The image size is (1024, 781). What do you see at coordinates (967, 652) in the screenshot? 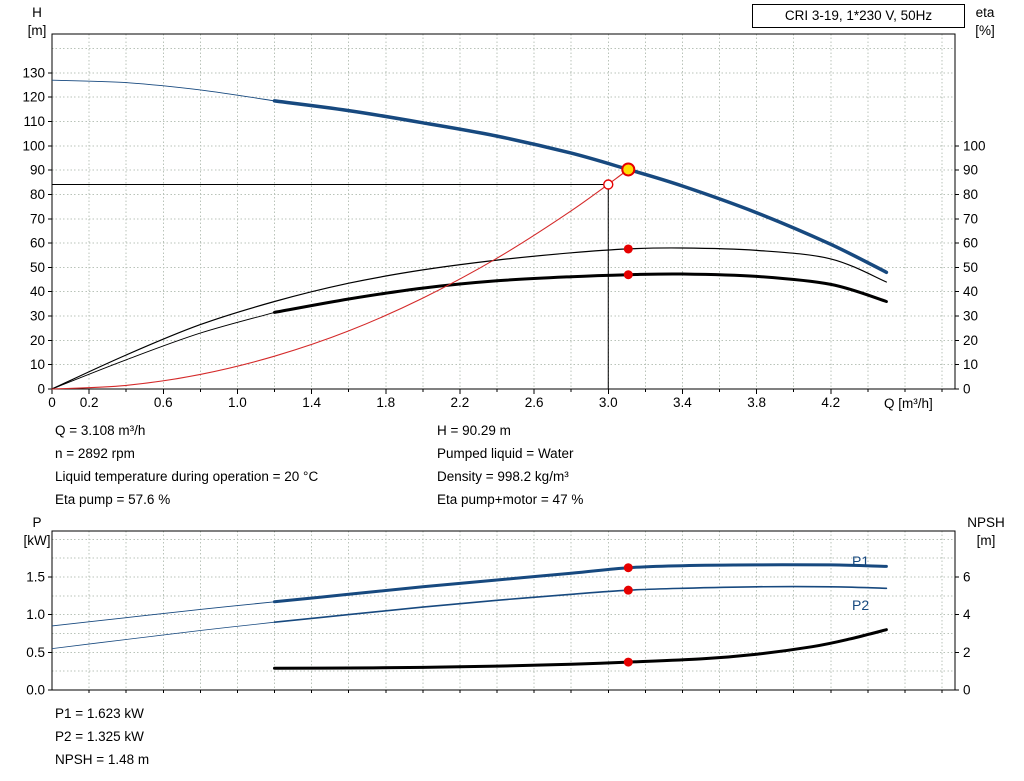
I see `svg-text: 2` at bounding box center [967, 652].